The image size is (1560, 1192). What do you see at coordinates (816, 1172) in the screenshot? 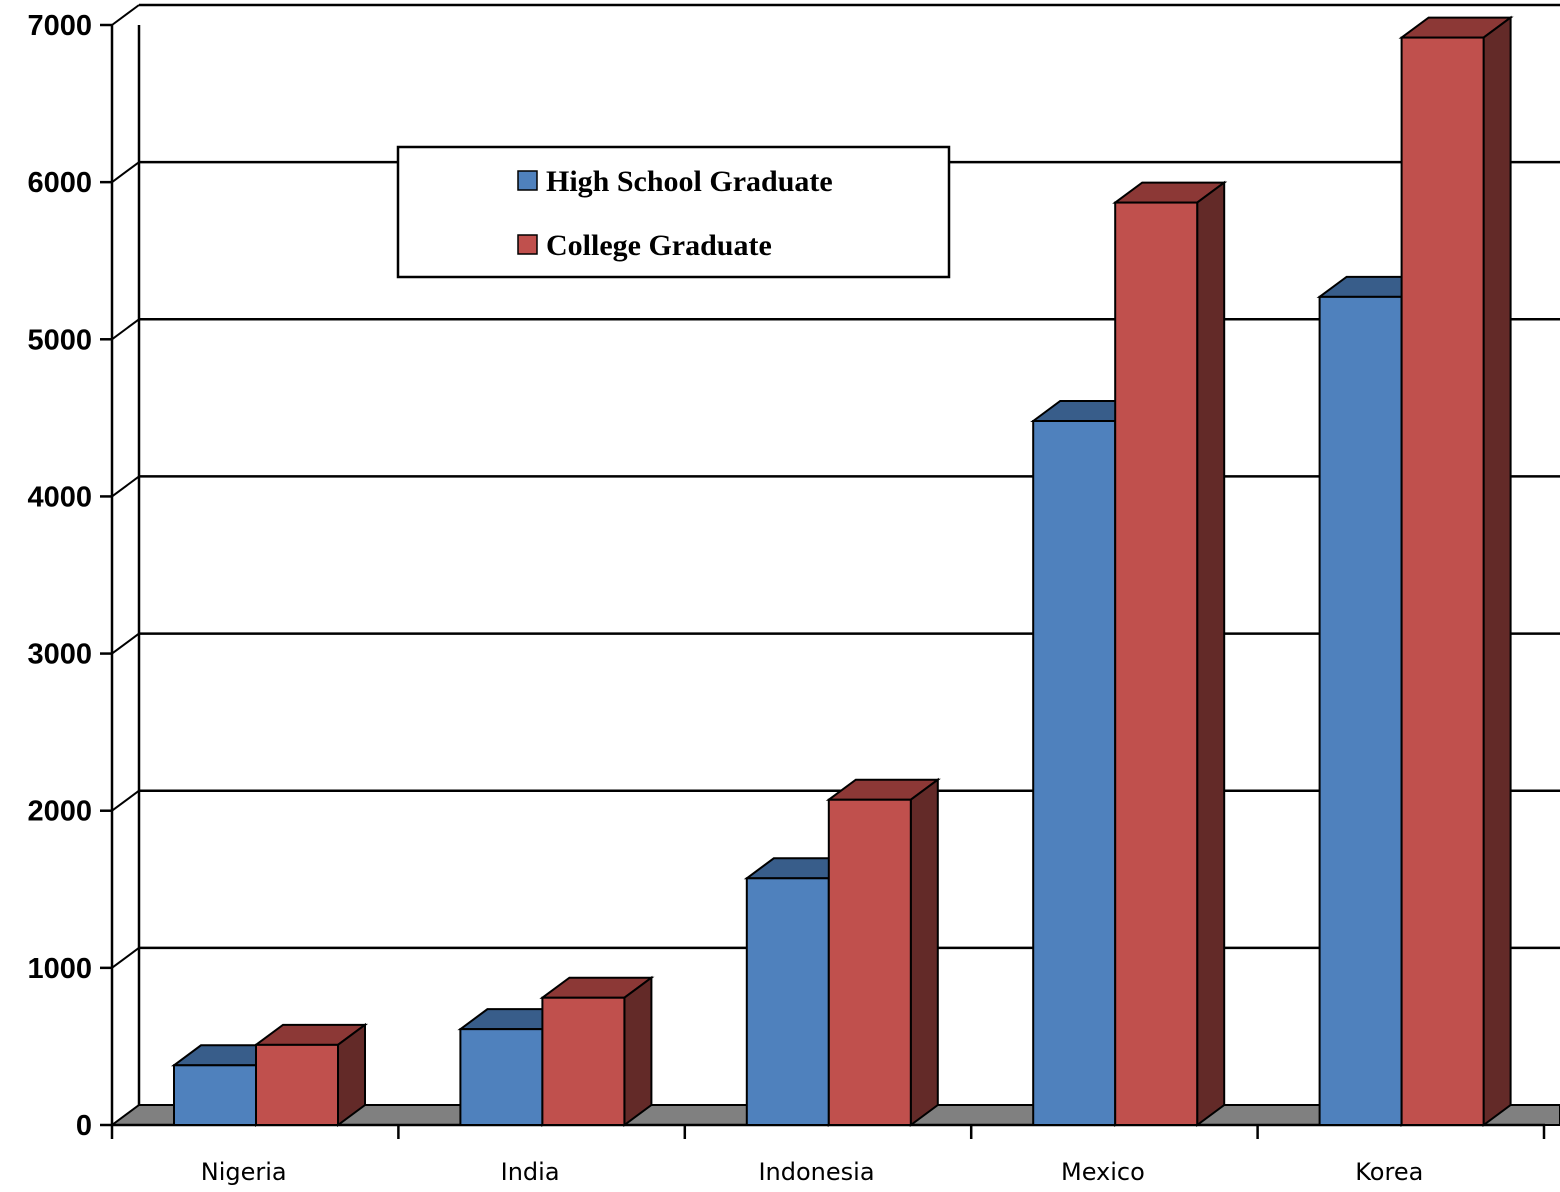
I see `x-tick-label: Indonesia` at bounding box center [816, 1172].